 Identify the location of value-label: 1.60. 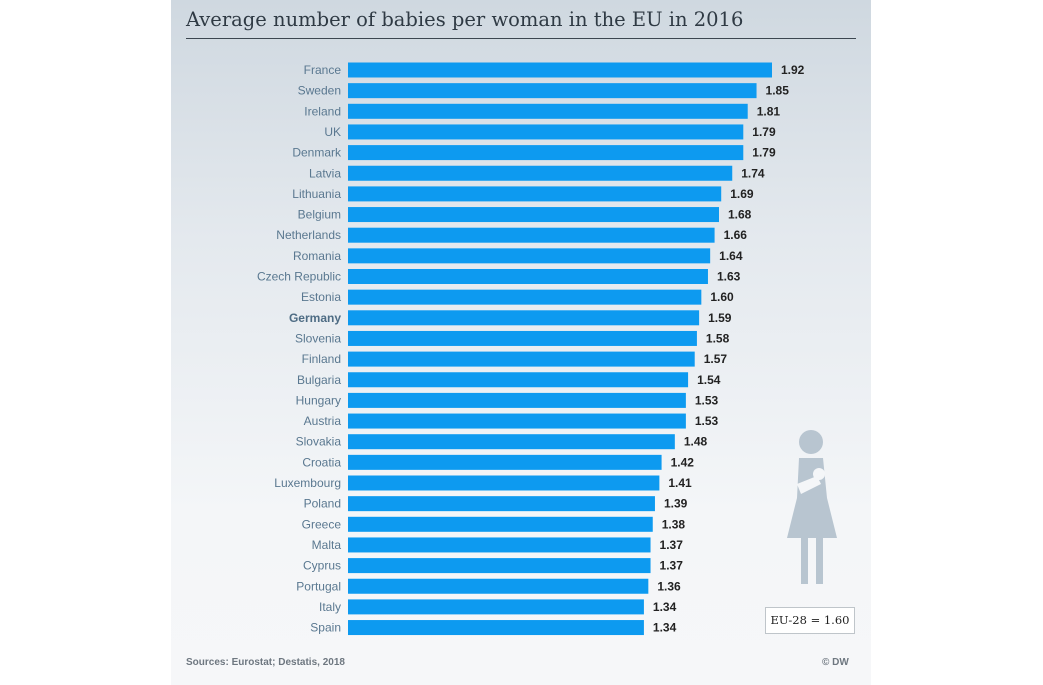
(722, 297).